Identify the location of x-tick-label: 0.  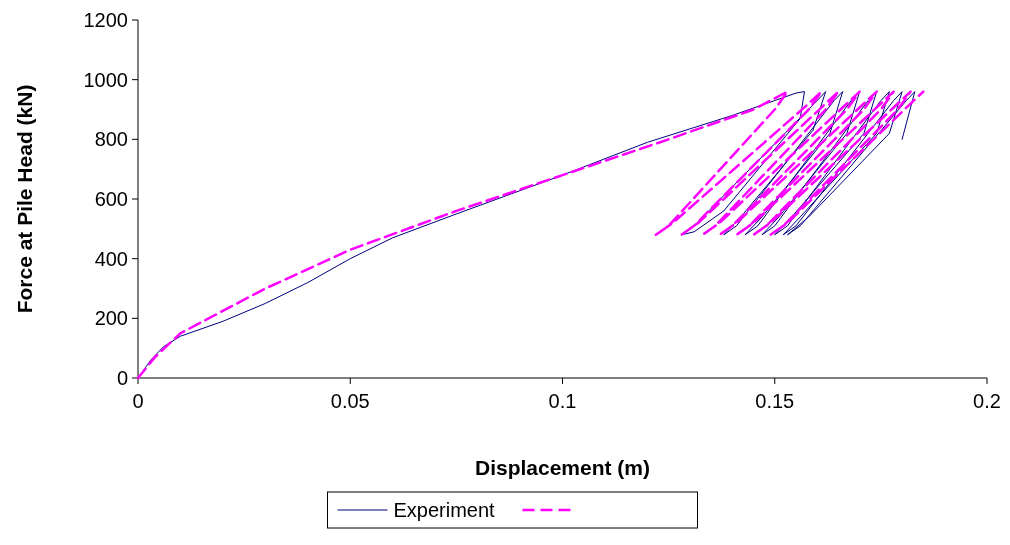
(138, 401).